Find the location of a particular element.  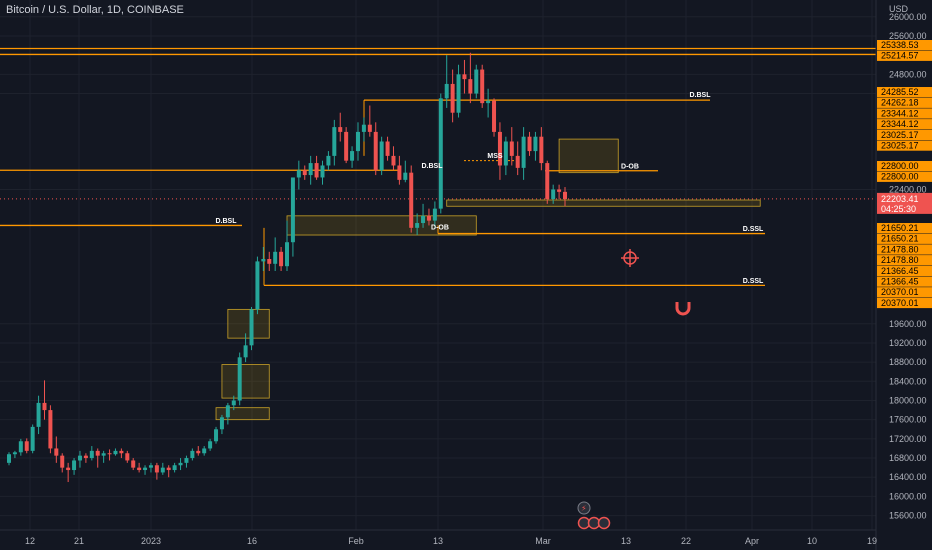

y-tick-label: 25600.00 is located at coordinates (908, 36).